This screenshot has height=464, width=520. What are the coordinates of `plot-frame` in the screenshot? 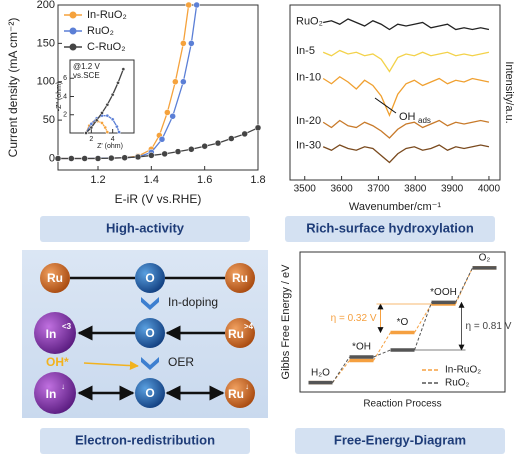 It's located at (402, 322).